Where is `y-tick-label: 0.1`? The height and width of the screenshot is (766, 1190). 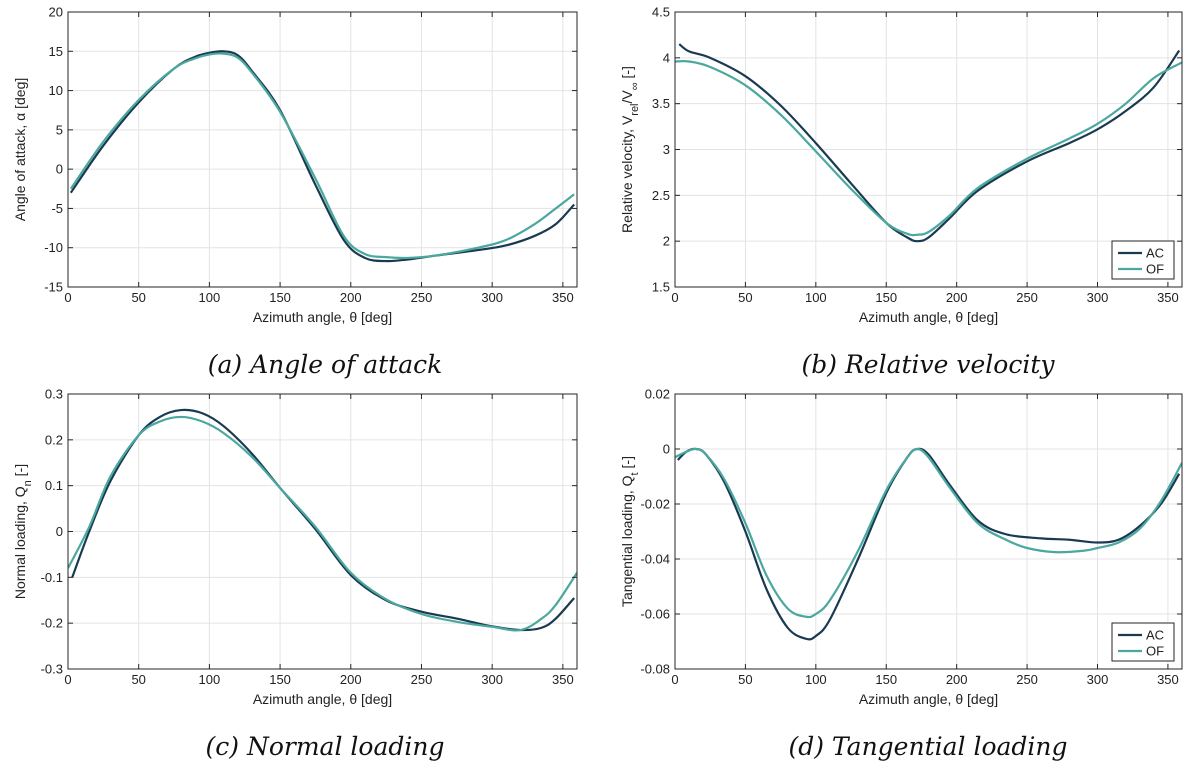 y-tick-label: 0.1 is located at coordinates (54, 485).